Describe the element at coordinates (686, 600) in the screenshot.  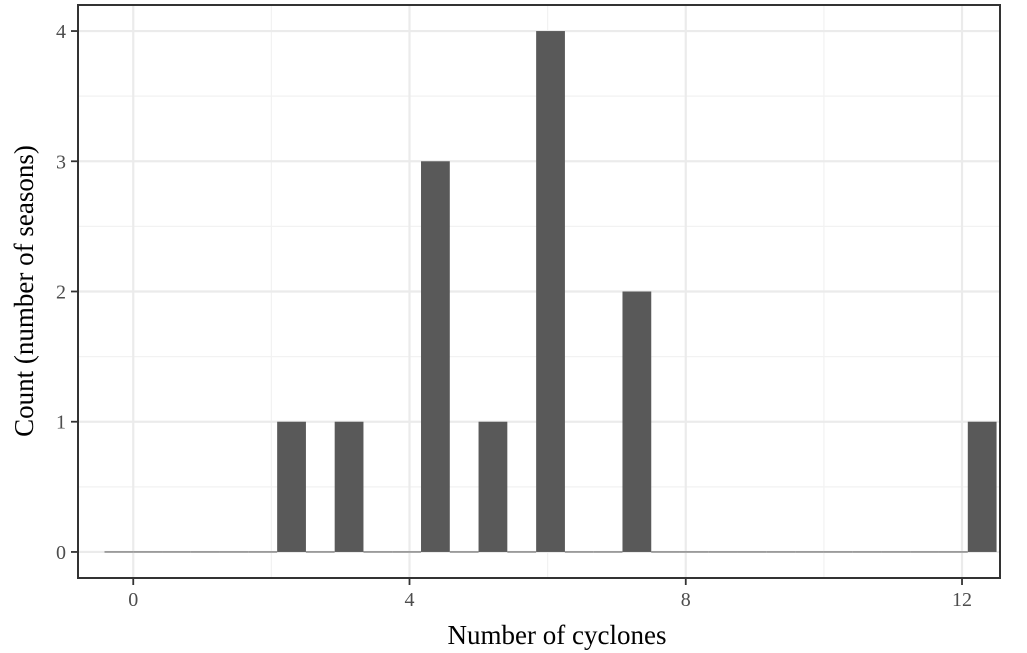
I see `x-tick-label: 8` at that location.